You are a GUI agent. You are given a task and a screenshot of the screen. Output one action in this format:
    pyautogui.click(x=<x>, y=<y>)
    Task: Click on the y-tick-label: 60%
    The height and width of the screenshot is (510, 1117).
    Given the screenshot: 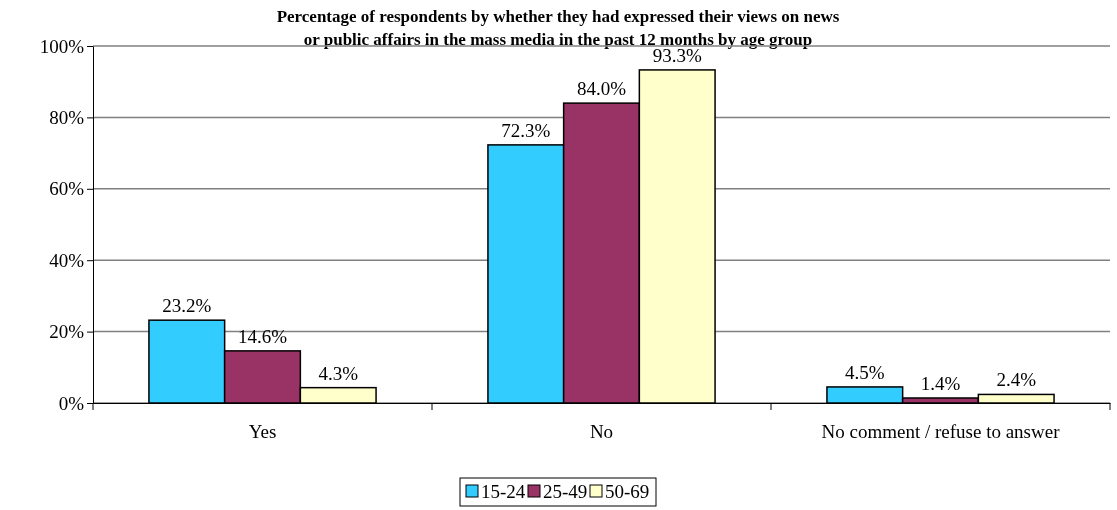 What is the action you would take?
    pyautogui.click(x=67, y=189)
    